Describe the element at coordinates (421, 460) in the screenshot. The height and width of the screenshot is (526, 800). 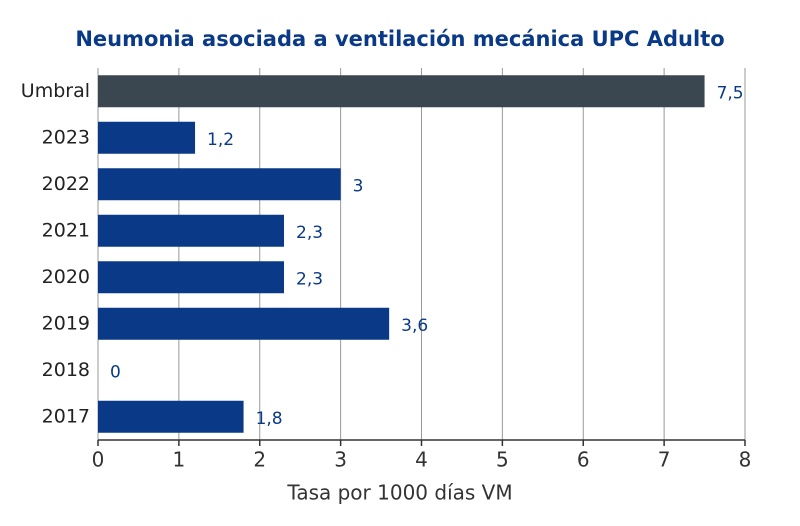
I see `x-tick-label: 4` at that location.